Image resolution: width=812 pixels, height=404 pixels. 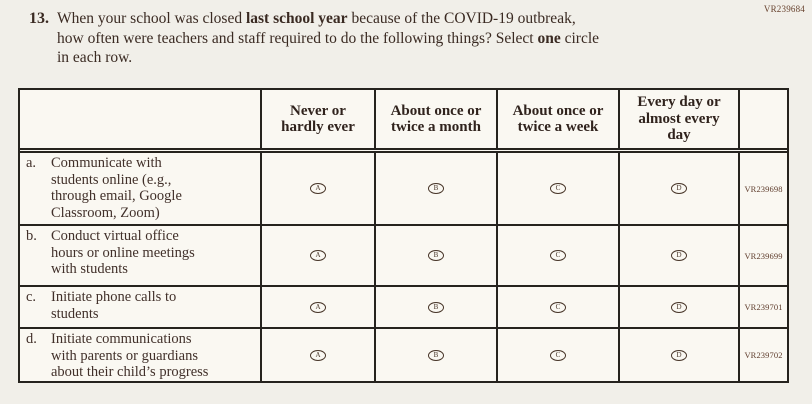 What do you see at coordinates (762, 188) in the screenshot?
I see `row-code: VR239698` at bounding box center [762, 188].